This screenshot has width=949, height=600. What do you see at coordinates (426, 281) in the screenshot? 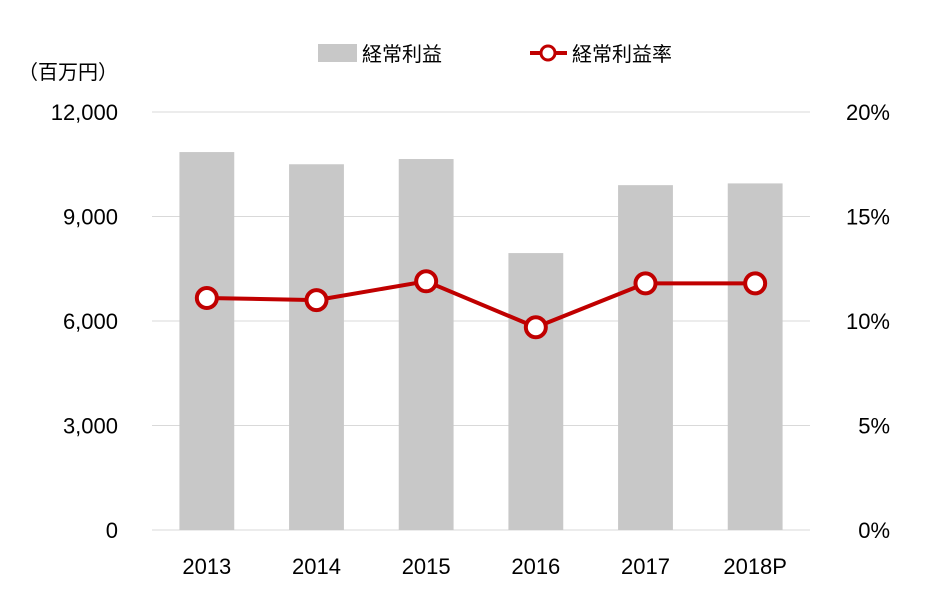
I see `profit-margin-point-2015` at bounding box center [426, 281].